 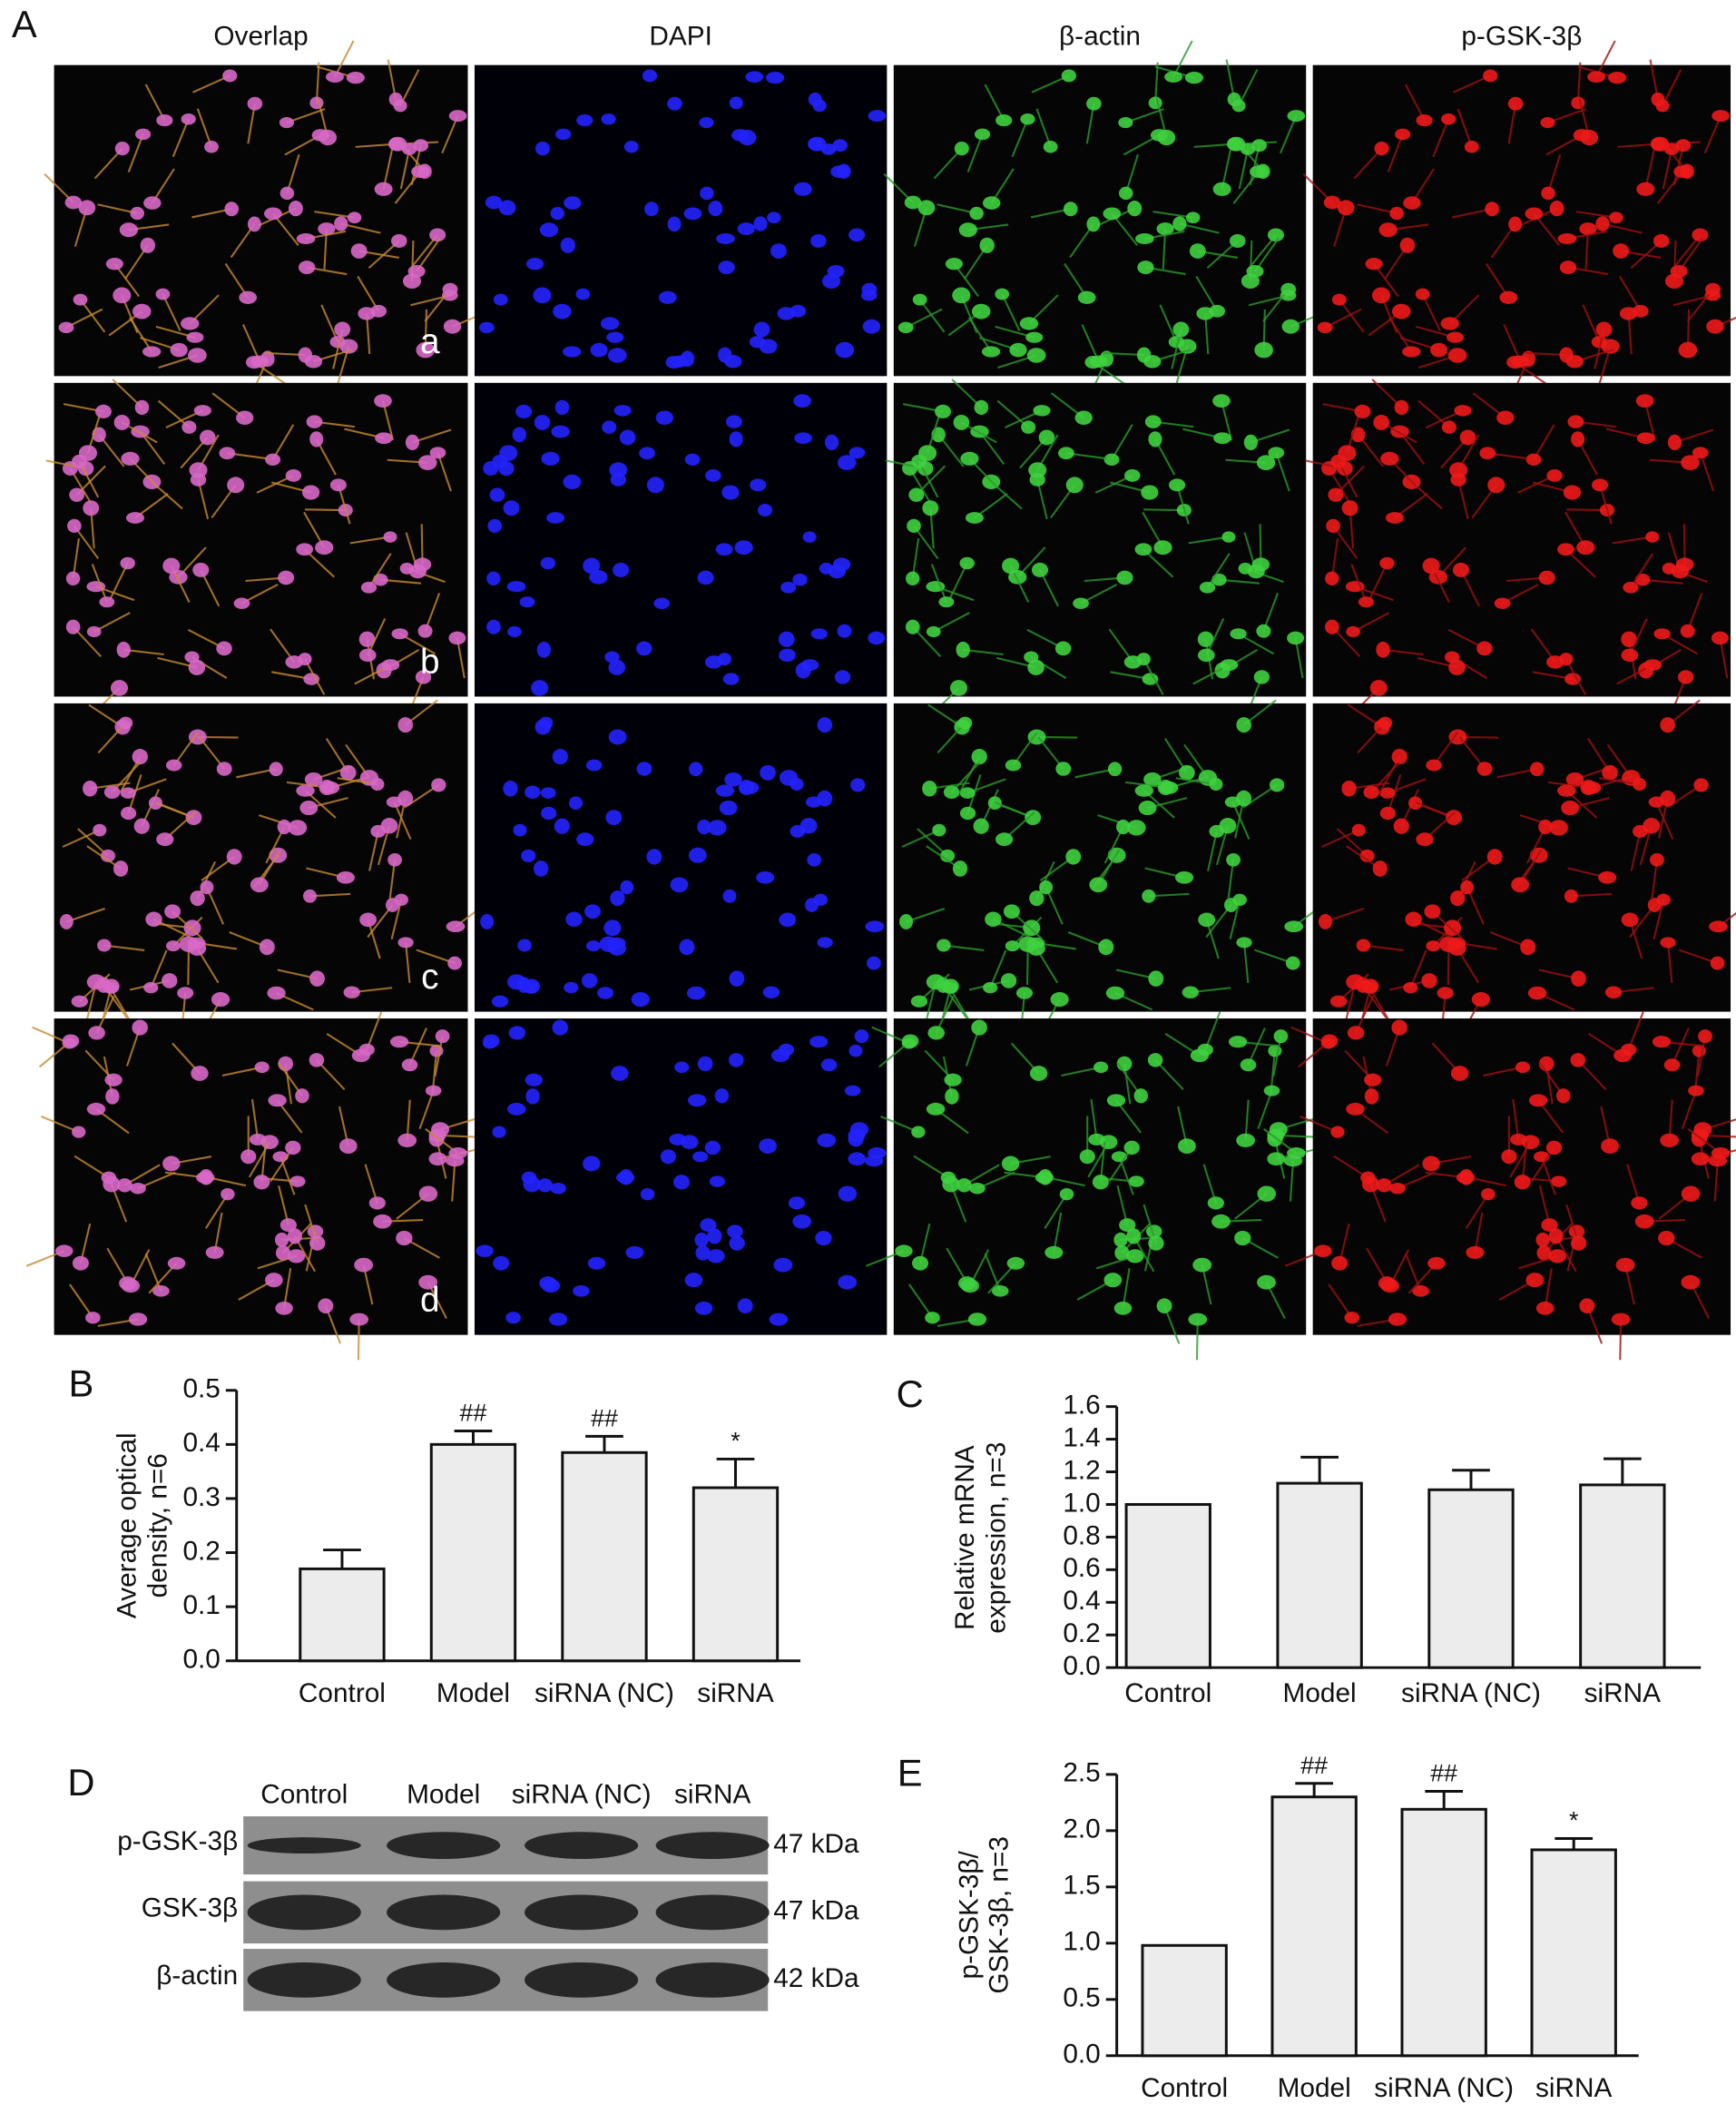 What do you see at coordinates (342, 1693) in the screenshot?
I see `x-tick-label: Control` at bounding box center [342, 1693].